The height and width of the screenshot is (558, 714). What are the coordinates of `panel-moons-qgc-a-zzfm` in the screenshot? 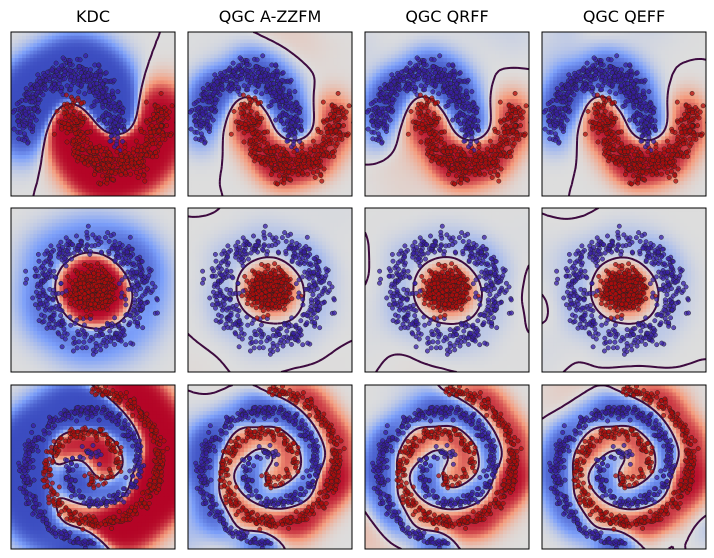 It's located at (270, 114).